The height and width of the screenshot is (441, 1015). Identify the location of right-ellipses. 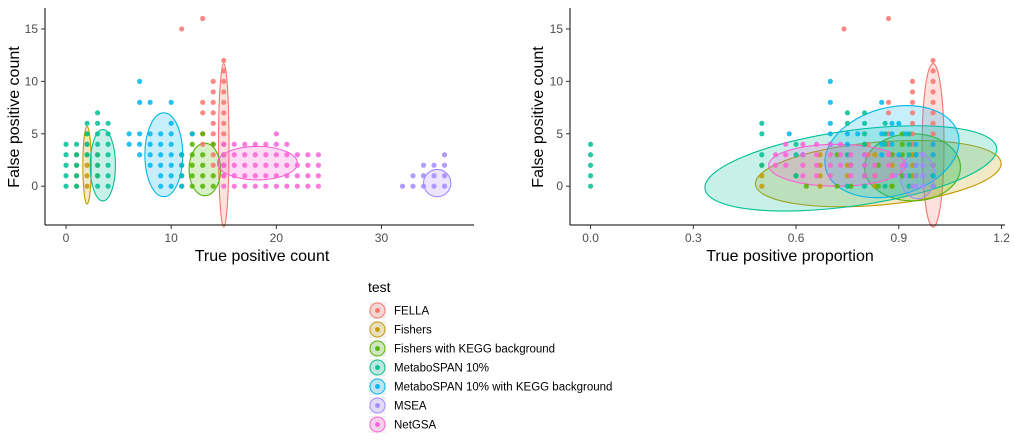
(853, 145).